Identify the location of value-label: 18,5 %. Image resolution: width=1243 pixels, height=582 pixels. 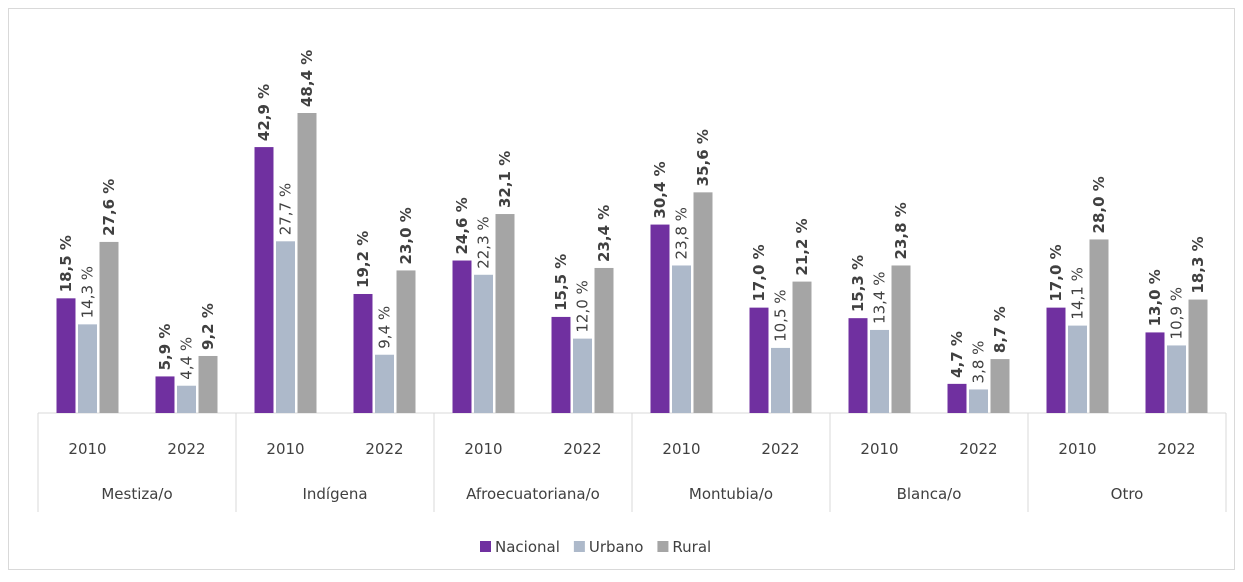
(66, 263).